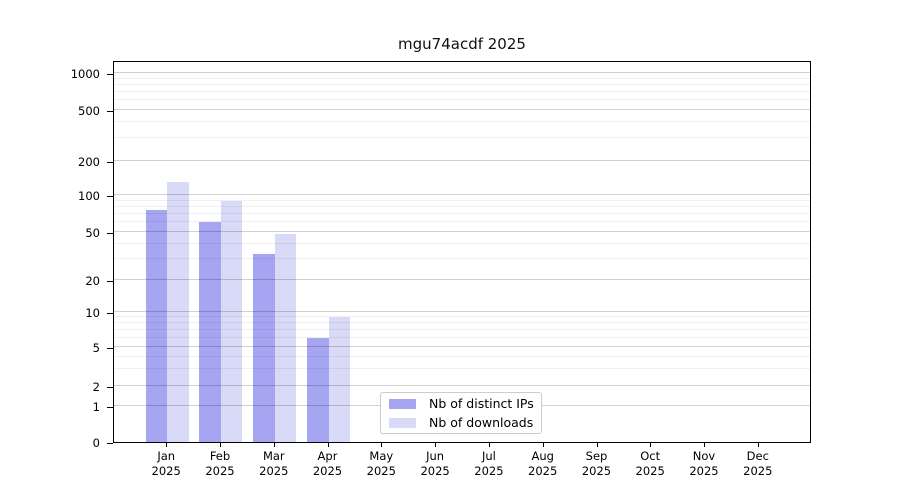  I want to click on x-tick-label: Feb 2025, so click(220, 463).